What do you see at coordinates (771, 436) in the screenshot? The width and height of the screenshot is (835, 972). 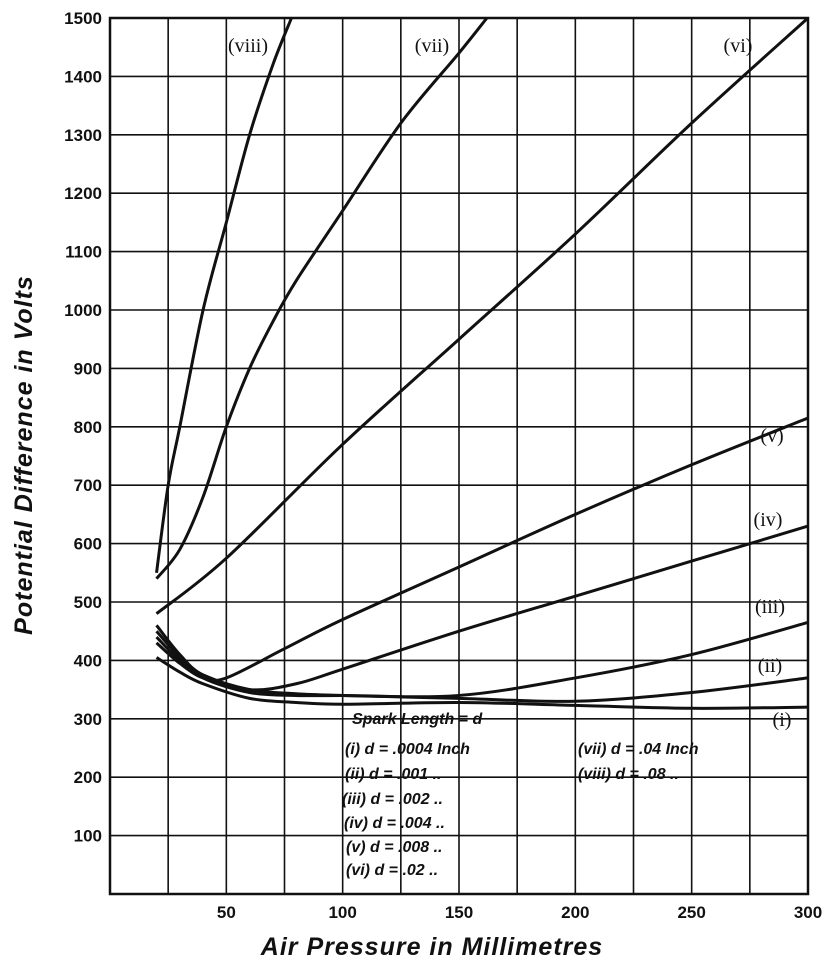 I see `curve-label: (v)` at bounding box center [771, 436].